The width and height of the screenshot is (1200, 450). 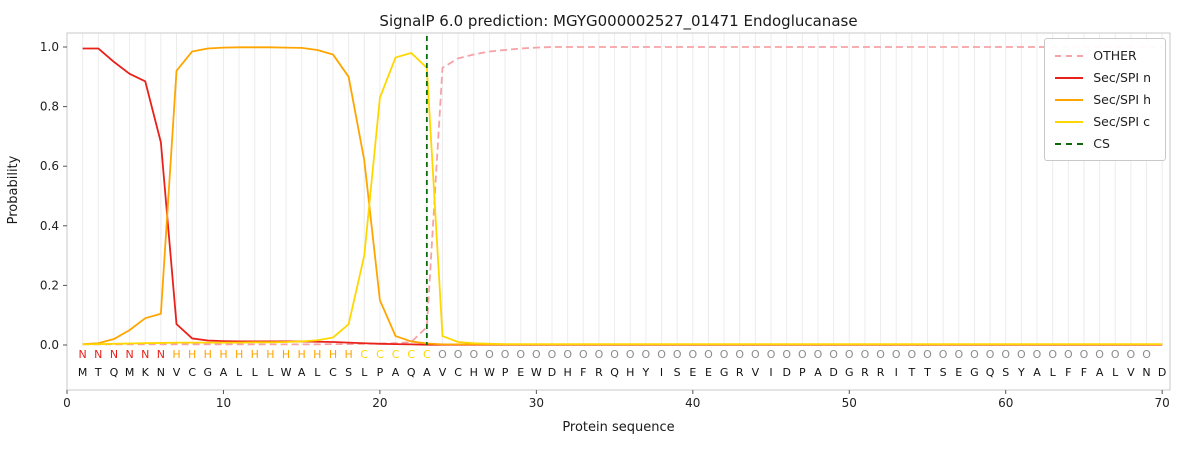 What do you see at coordinates (849, 403) in the screenshot?
I see `x-tick-label: 50` at bounding box center [849, 403].